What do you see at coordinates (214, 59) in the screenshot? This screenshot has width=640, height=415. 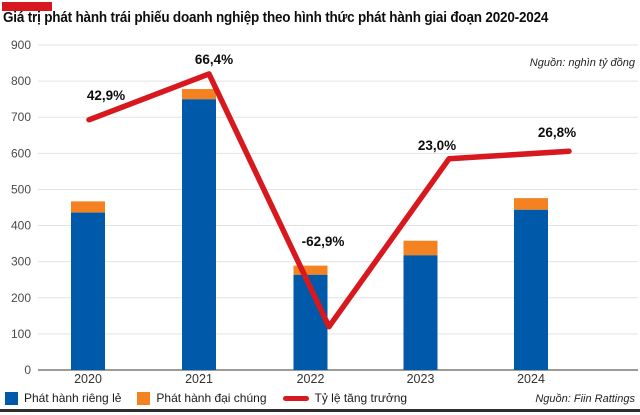 I see `growth-label-2021: 66,4%` at bounding box center [214, 59].